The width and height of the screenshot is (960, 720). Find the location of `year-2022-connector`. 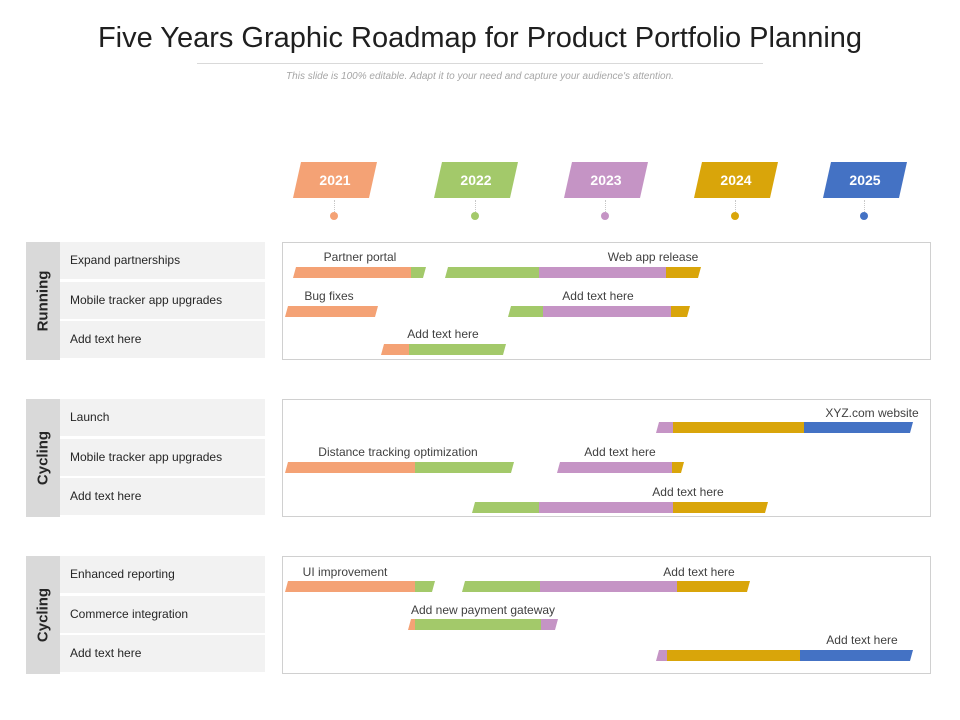

year-2022-connector is located at coordinates (475, 206).